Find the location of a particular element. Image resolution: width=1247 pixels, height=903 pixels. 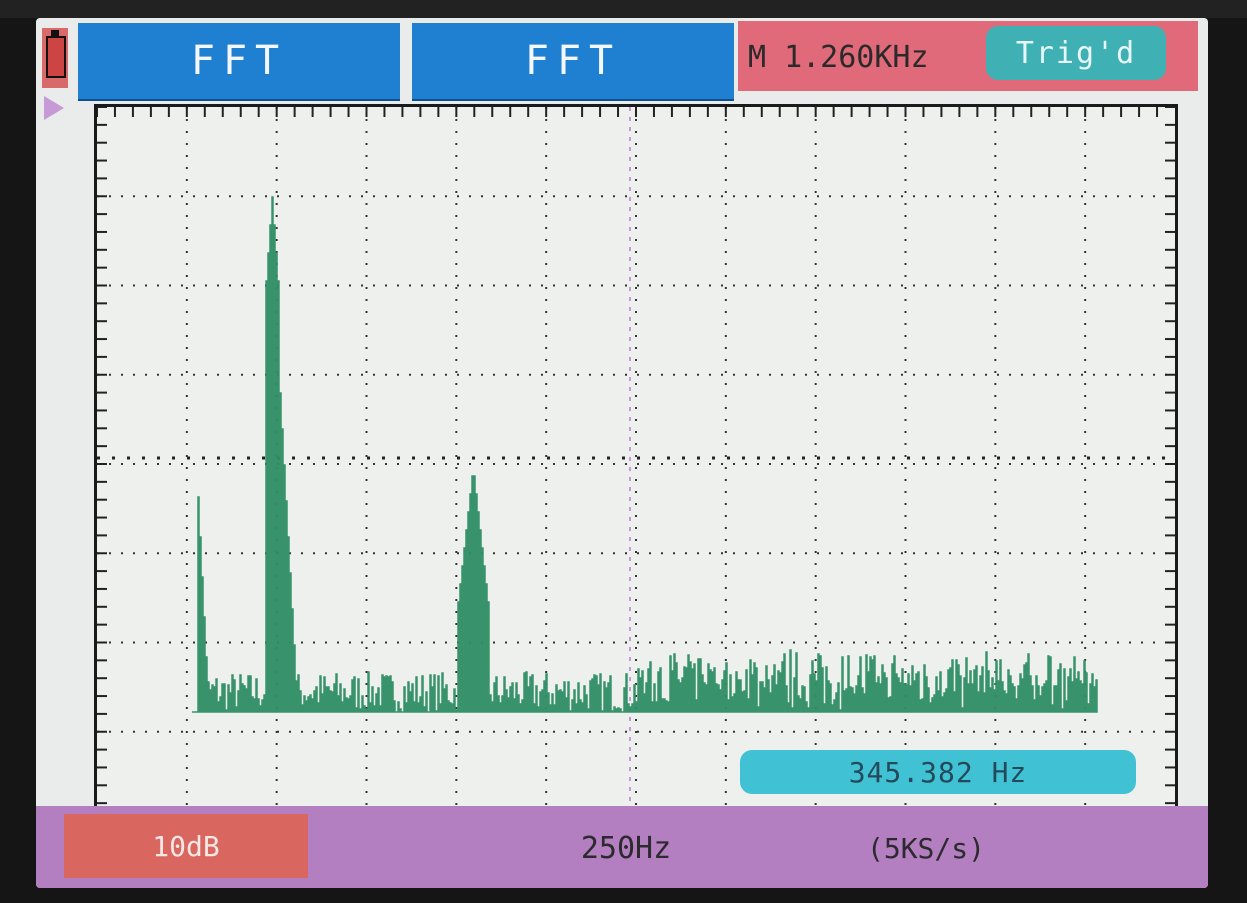

sample-rate-label: (5KS/s) is located at coordinates (925, 848).